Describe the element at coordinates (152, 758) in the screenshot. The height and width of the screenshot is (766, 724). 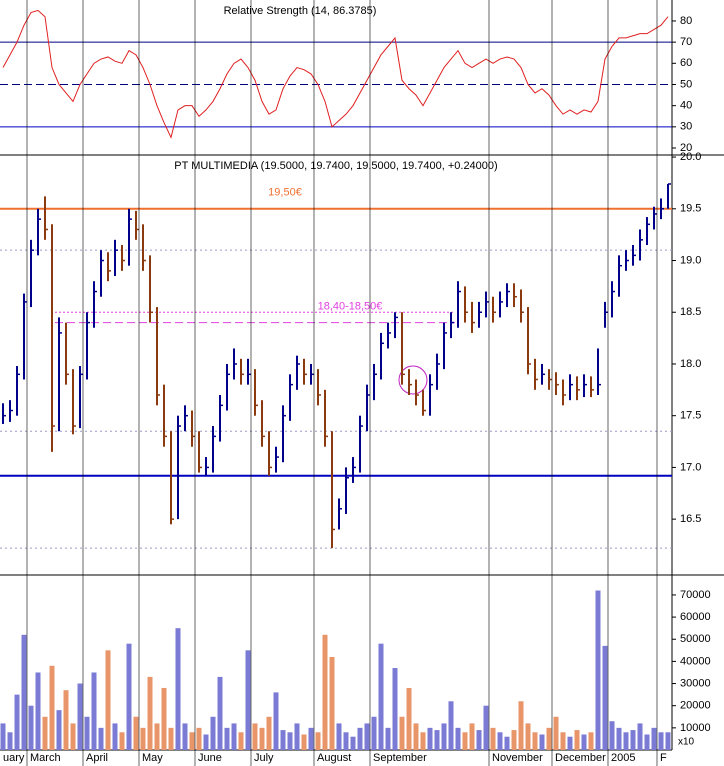
I see `x-tick-label: May` at that location.